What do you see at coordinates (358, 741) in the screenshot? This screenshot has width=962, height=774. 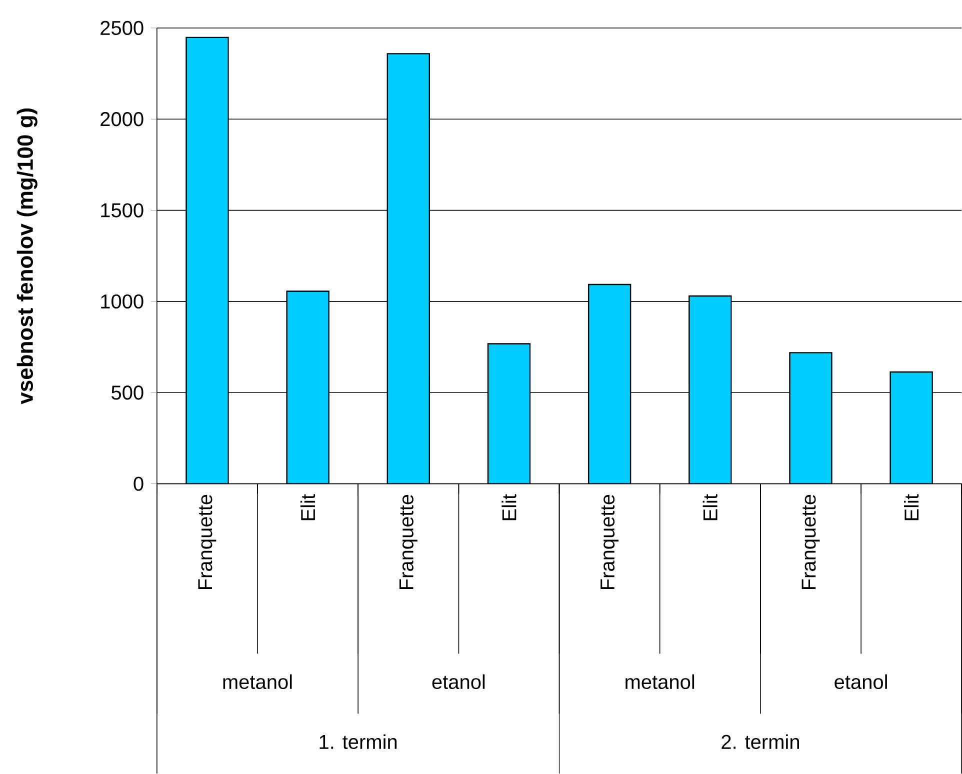 I see `text: 1. termin` at bounding box center [358, 741].